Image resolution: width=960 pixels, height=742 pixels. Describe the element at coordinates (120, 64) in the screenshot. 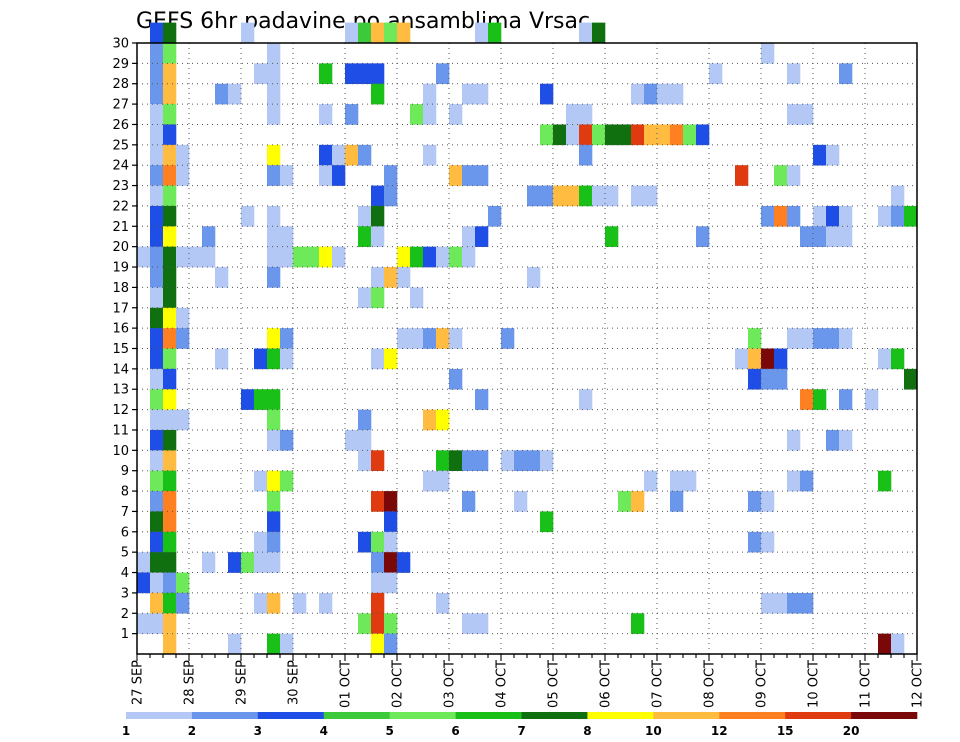

I see `y-tick-label: 29` at that location.